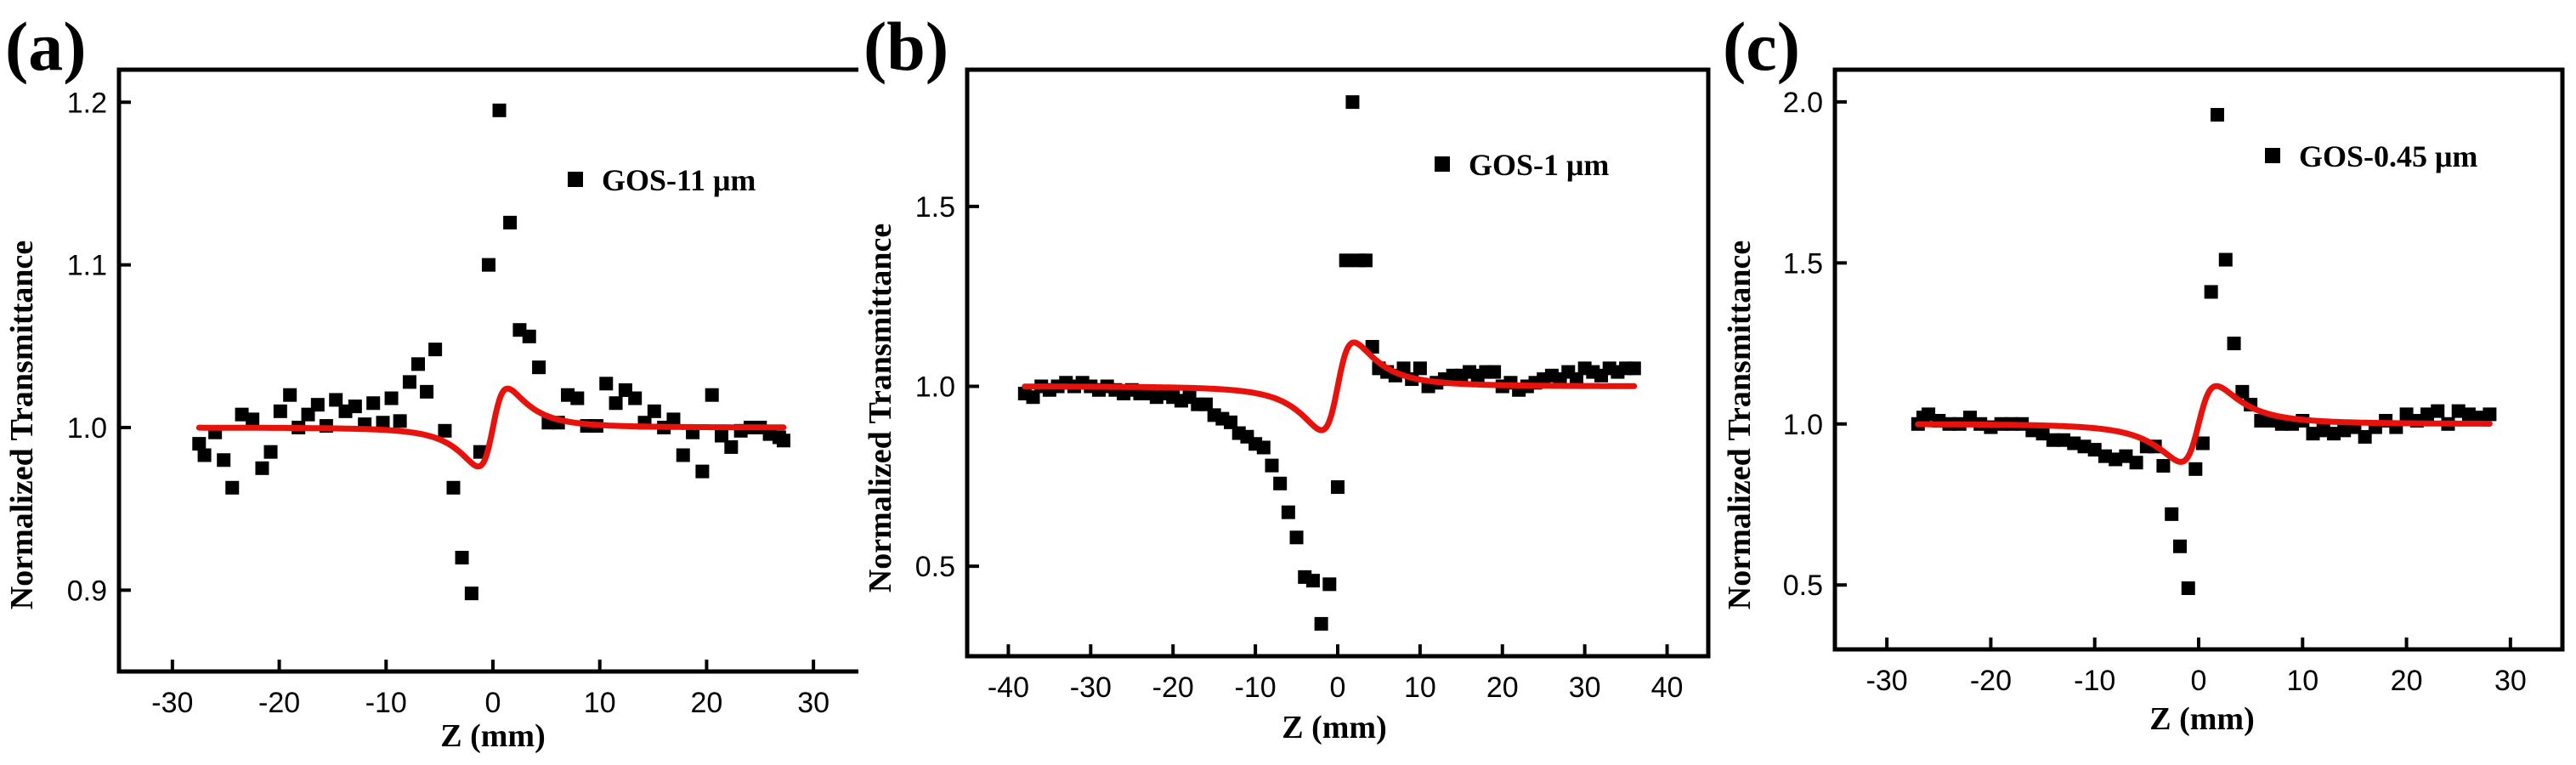  Describe the element at coordinates (87, 266) in the screenshot. I see `y-tick-label: 1.1` at that location.